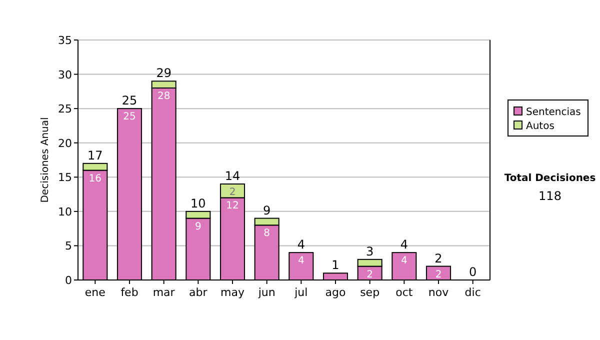 The width and height of the screenshot is (600, 340). I want to click on total-label: 29, so click(164, 73).